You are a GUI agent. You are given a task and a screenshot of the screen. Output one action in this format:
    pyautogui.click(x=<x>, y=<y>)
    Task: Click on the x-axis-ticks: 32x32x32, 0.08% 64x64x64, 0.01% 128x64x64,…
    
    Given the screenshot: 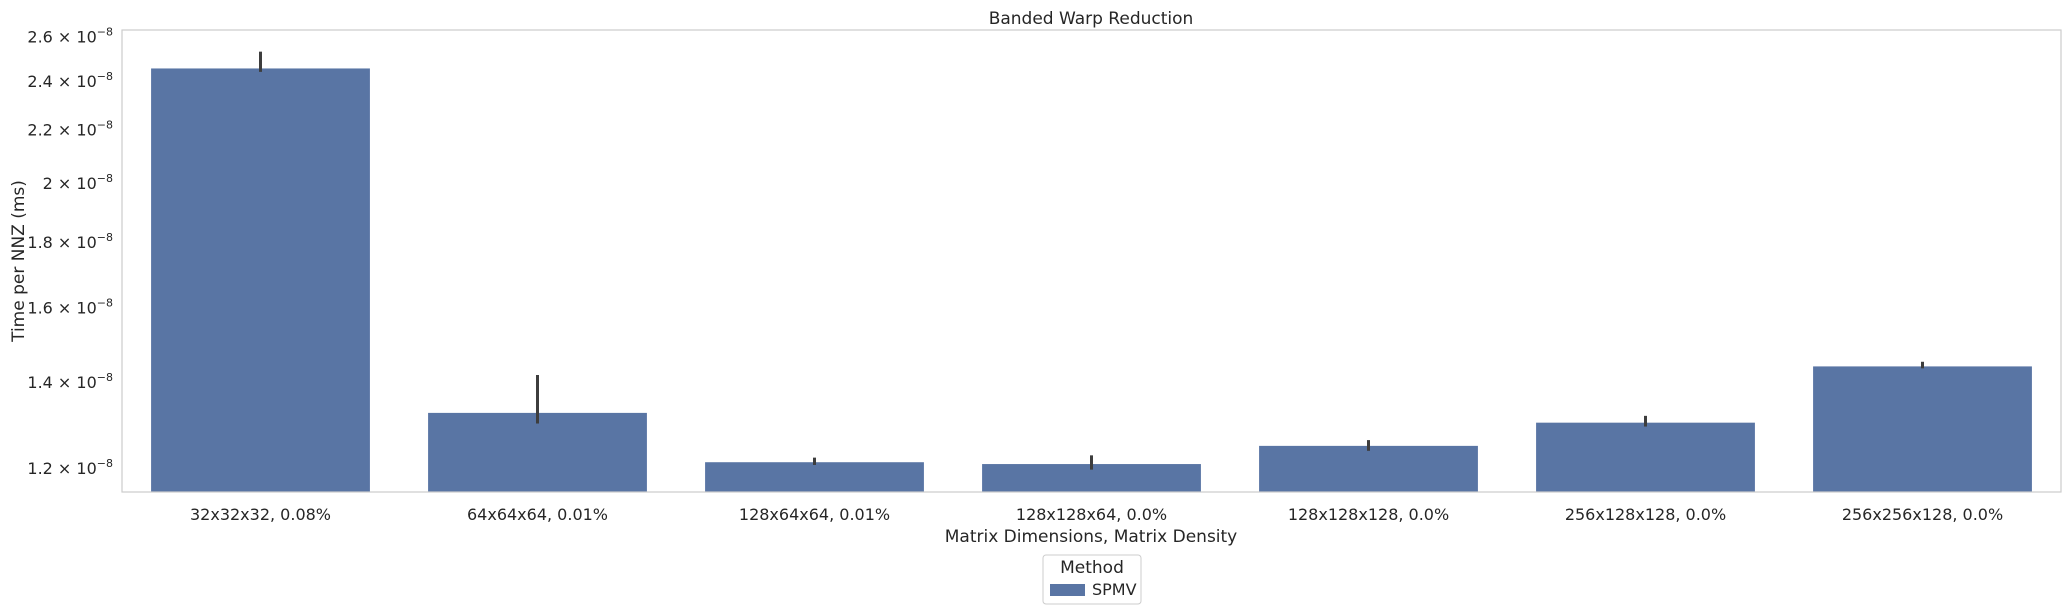 What is the action you would take?
    pyautogui.click(x=1096, y=514)
    